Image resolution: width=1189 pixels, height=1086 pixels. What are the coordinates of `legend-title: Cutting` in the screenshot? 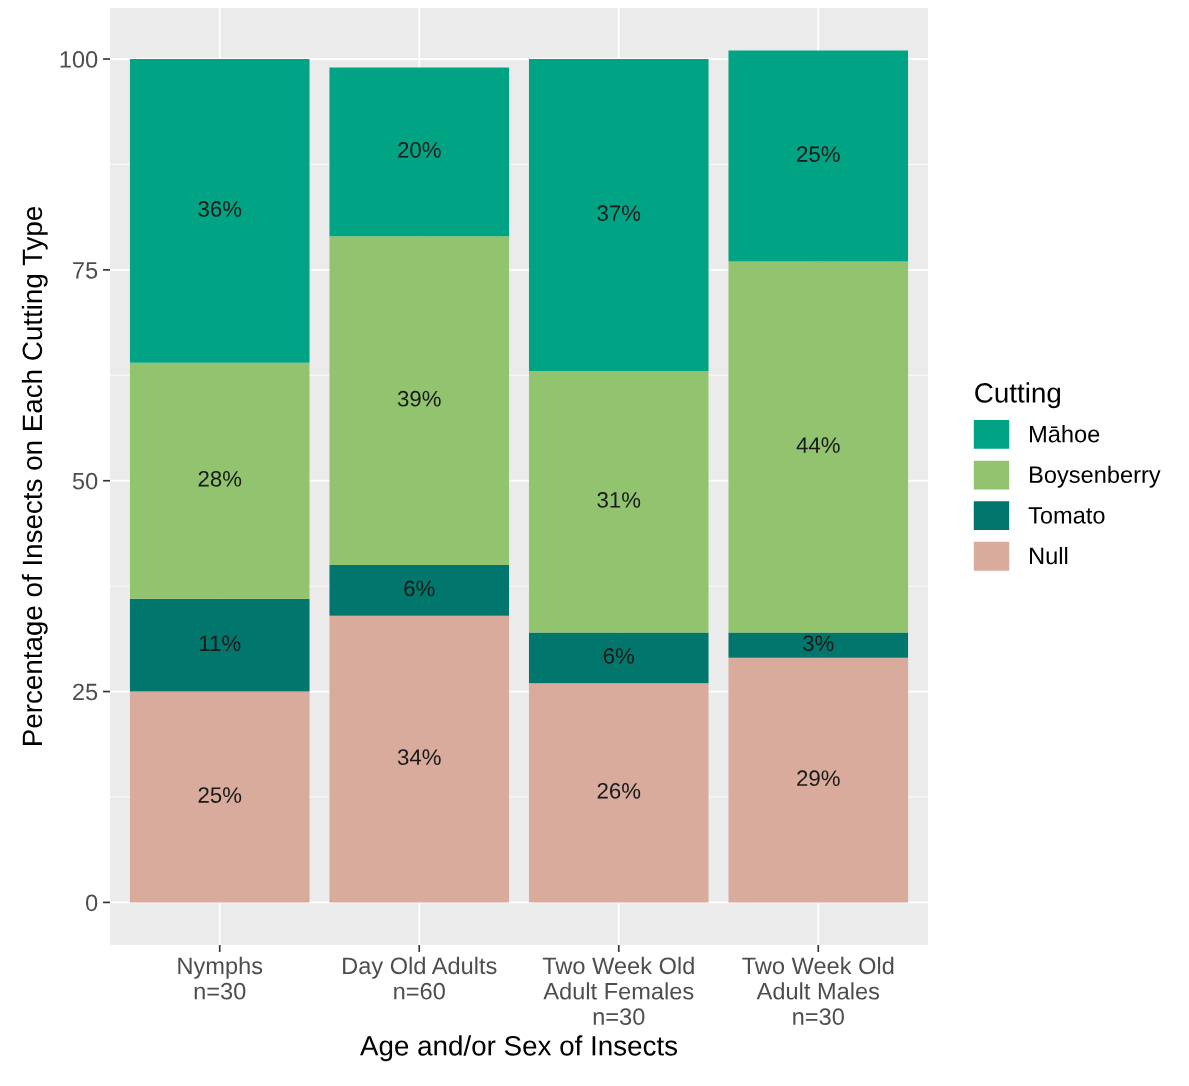 It's located at (1018, 395).